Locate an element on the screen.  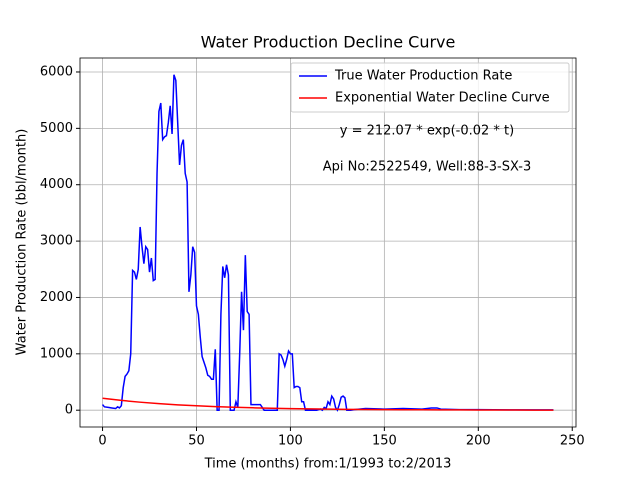
y-tick-label: 1000 is located at coordinates (56, 353).